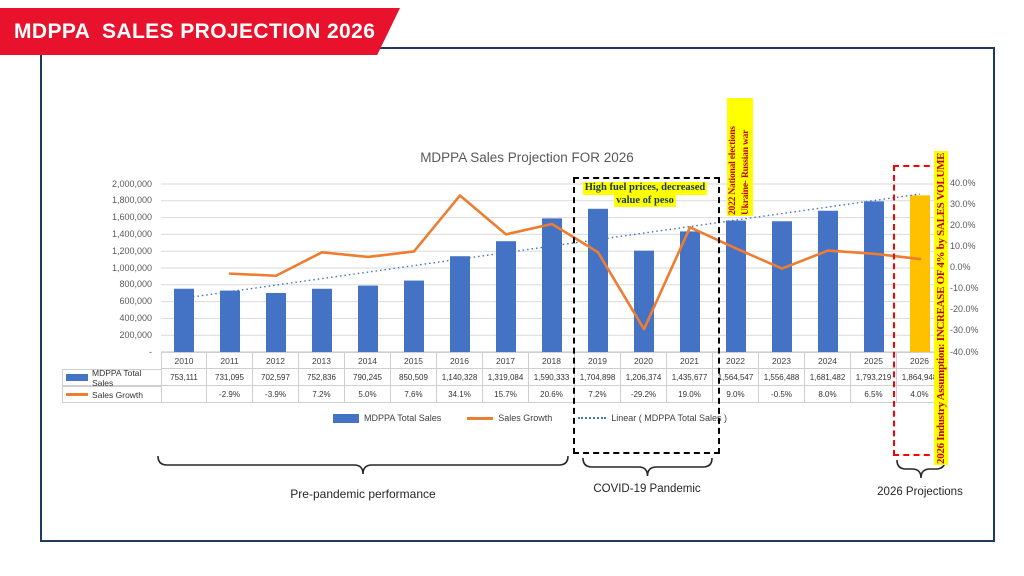 Image resolution: width=1024 pixels, height=576 pixels. Describe the element at coordinates (118, 394) in the screenshot. I see `table-row-label: Sales Growth` at that location.